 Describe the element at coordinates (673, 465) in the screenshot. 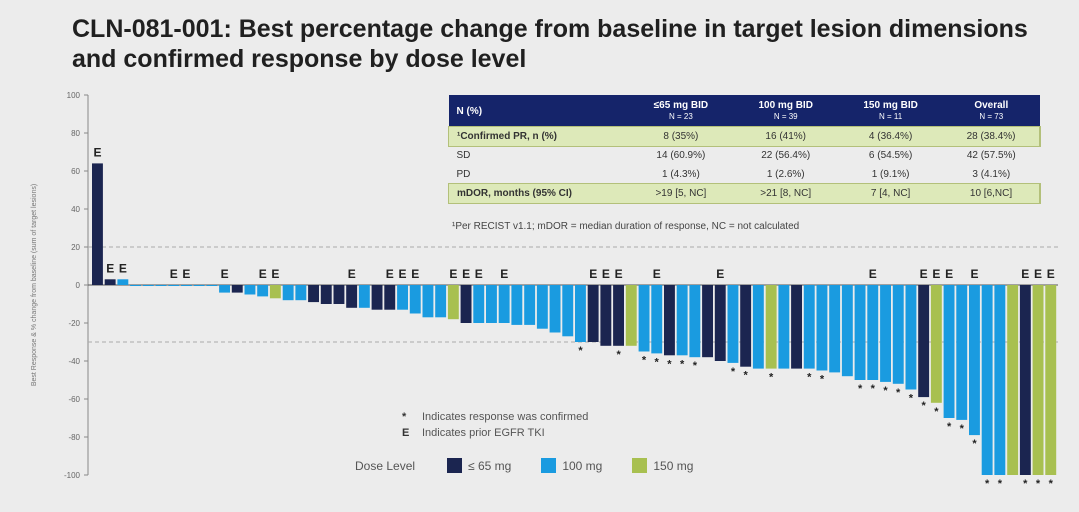

I see `legend-label: 150 mg` at that location.